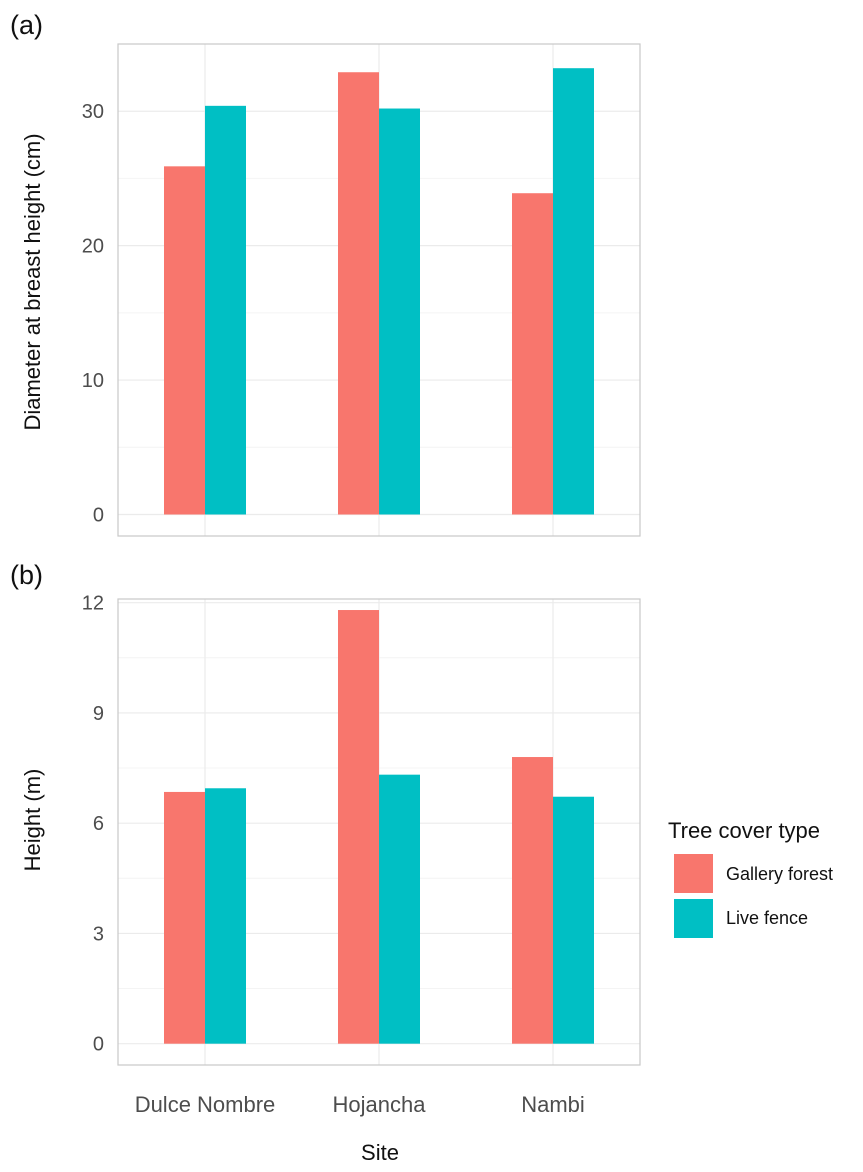 The width and height of the screenshot is (863, 1172). What do you see at coordinates (553, 1104) in the screenshot?
I see `x-tick-label: Nambi` at bounding box center [553, 1104].